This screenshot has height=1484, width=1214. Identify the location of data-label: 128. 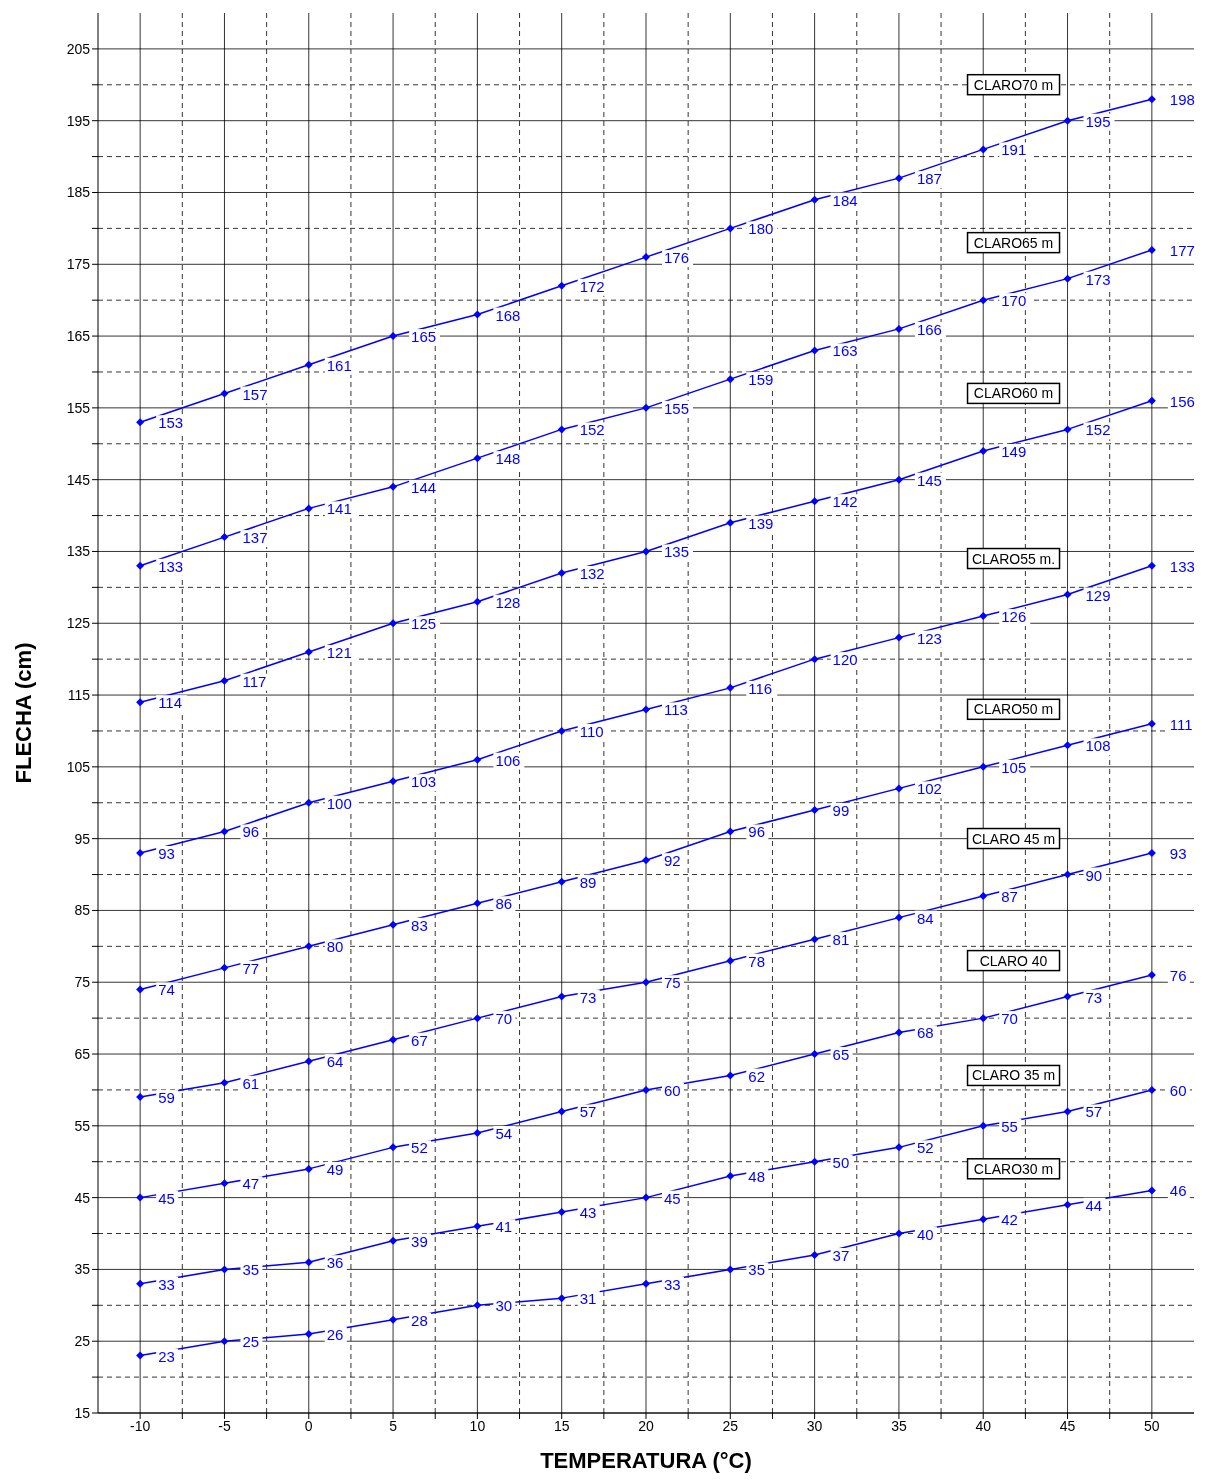
(508, 602).